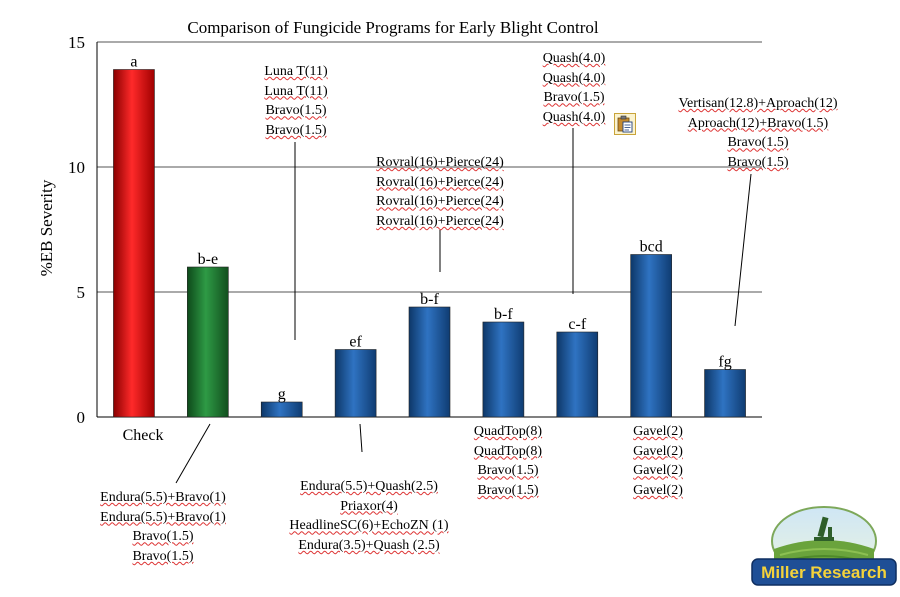 Image resolution: width=900 pixels, height=597 pixels. What do you see at coordinates (658, 461) in the screenshot?
I see `program-label-8: Gavel(2) Gavel(2) Gavel(2) Gavel(2)` at bounding box center [658, 461].